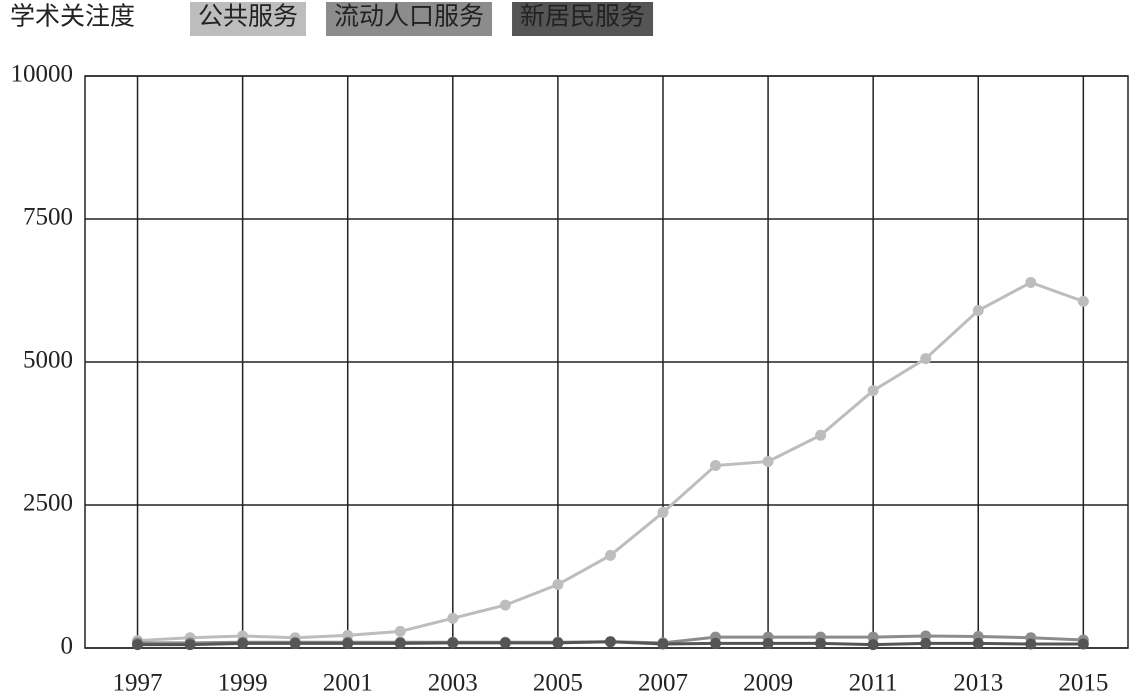 The width and height of the screenshot is (1137, 695). Describe the element at coordinates (768, 682) in the screenshot. I see `x-tick-label: 2009` at that location.